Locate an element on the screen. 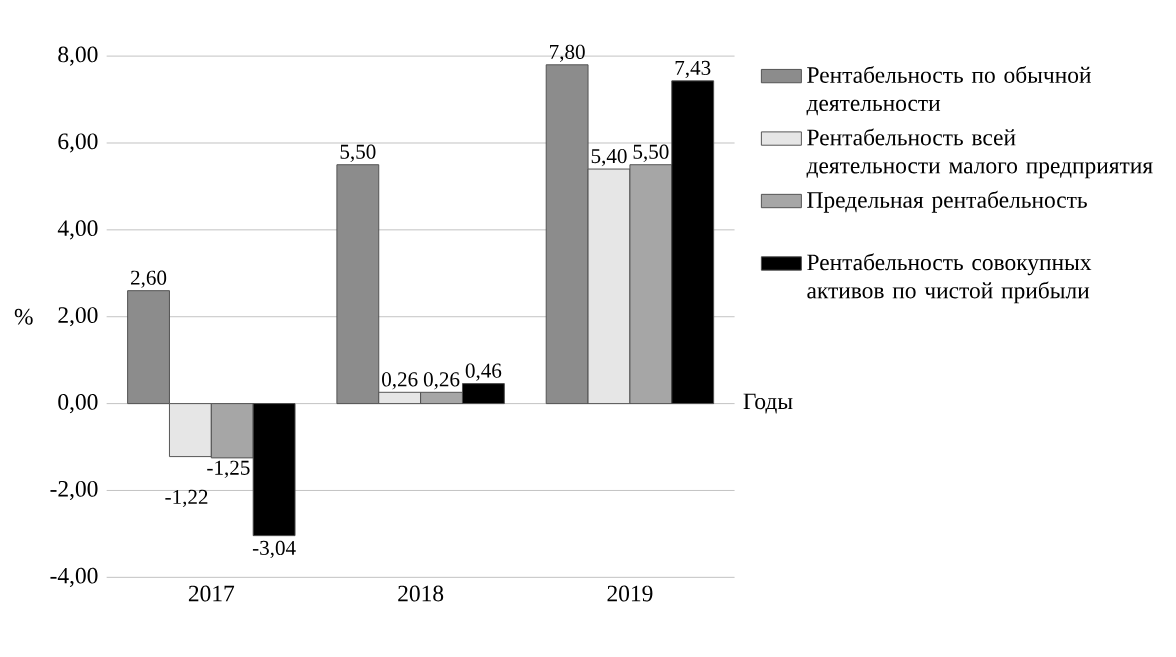 The width and height of the screenshot is (1176, 657). data-label: 7,80 is located at coordinates (567, 53).